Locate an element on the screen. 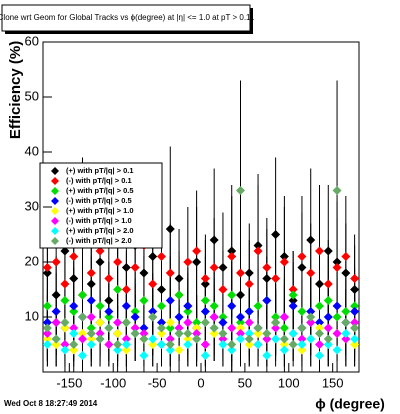 Image resolution: width=400 pixels, height=414 pixels. title-box is located at coordinates (126, 18).